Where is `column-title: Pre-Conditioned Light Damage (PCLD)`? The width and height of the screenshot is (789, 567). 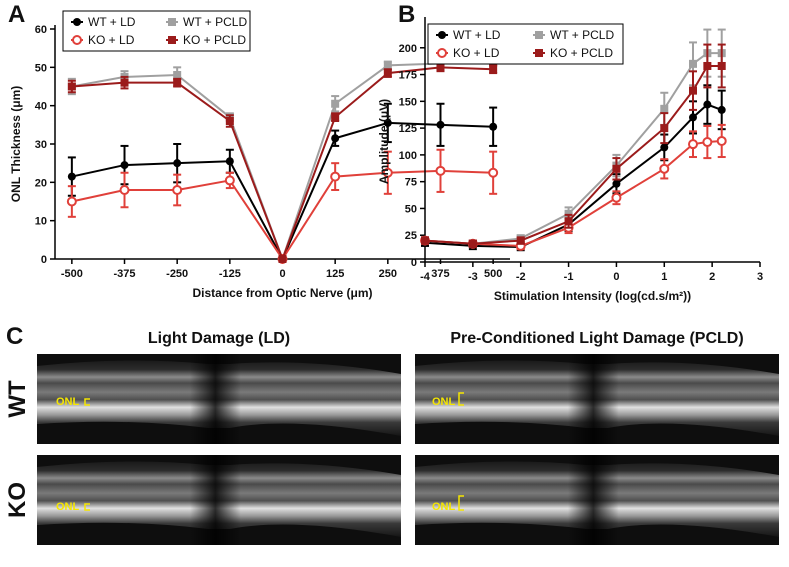
column-title: Pre-Conditioned Light Damage (PCLD) is located at coordinates (596, 338).